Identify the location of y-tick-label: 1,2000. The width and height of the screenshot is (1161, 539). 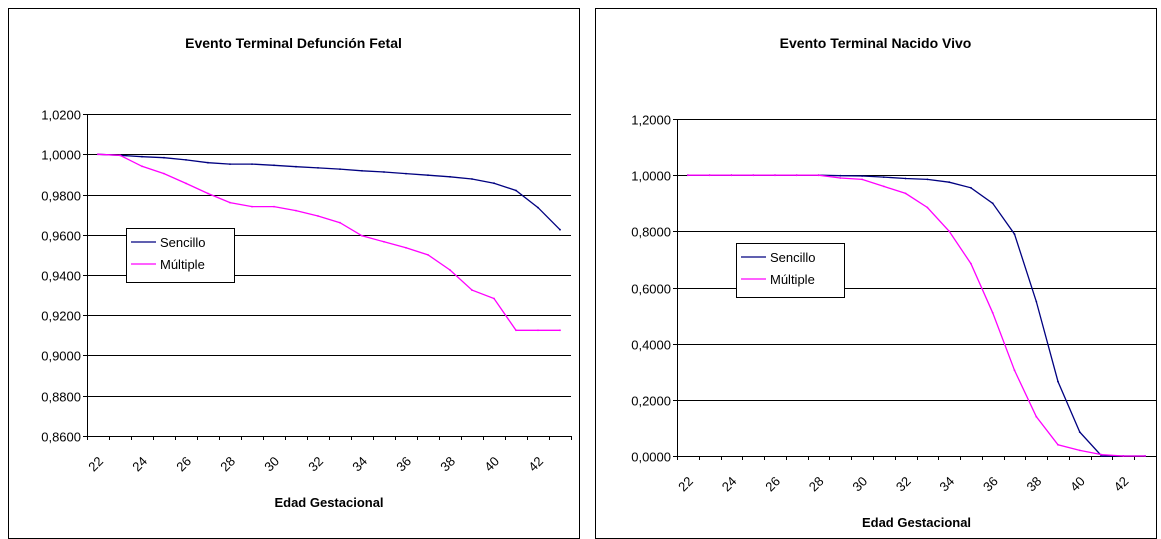
(651, 120).